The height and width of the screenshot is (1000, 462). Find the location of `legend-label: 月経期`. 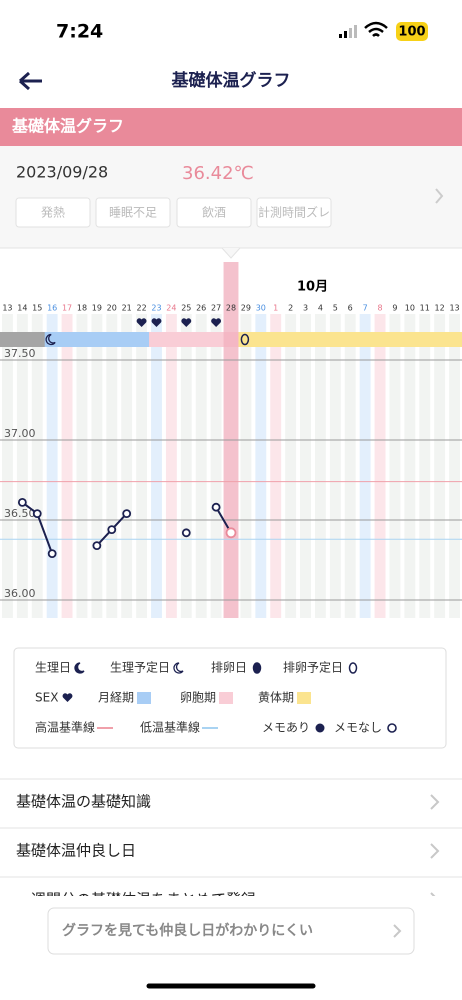

legend-label: 月経期 is located at coordinates (116, 698).